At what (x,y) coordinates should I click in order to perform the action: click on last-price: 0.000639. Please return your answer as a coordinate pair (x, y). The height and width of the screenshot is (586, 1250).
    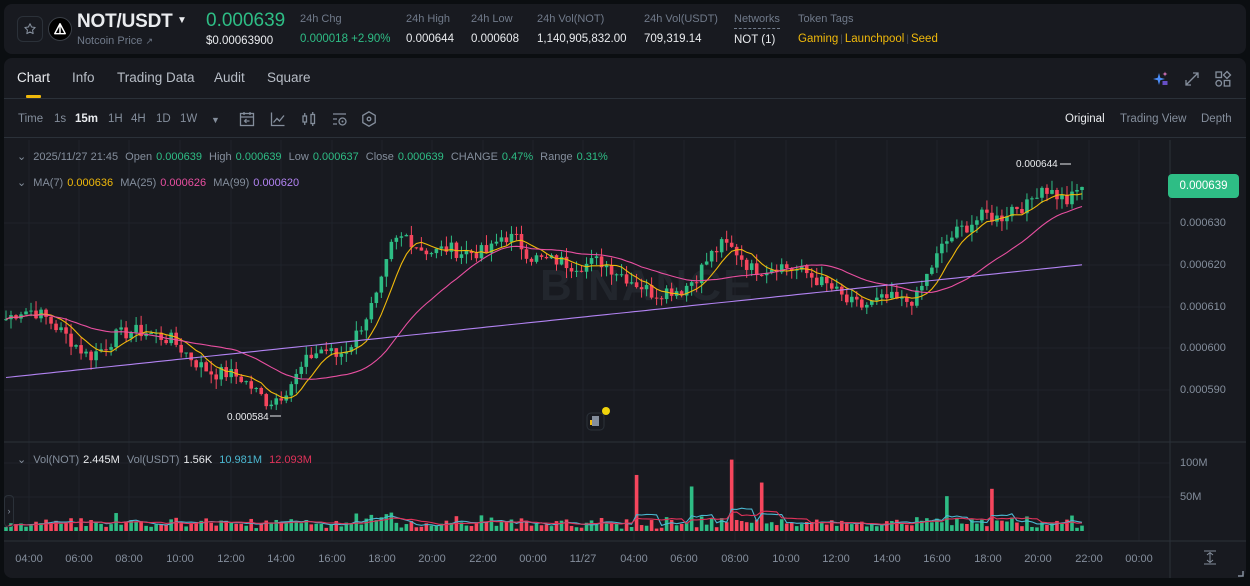
    Looking at the image, I should click on (246, 20).